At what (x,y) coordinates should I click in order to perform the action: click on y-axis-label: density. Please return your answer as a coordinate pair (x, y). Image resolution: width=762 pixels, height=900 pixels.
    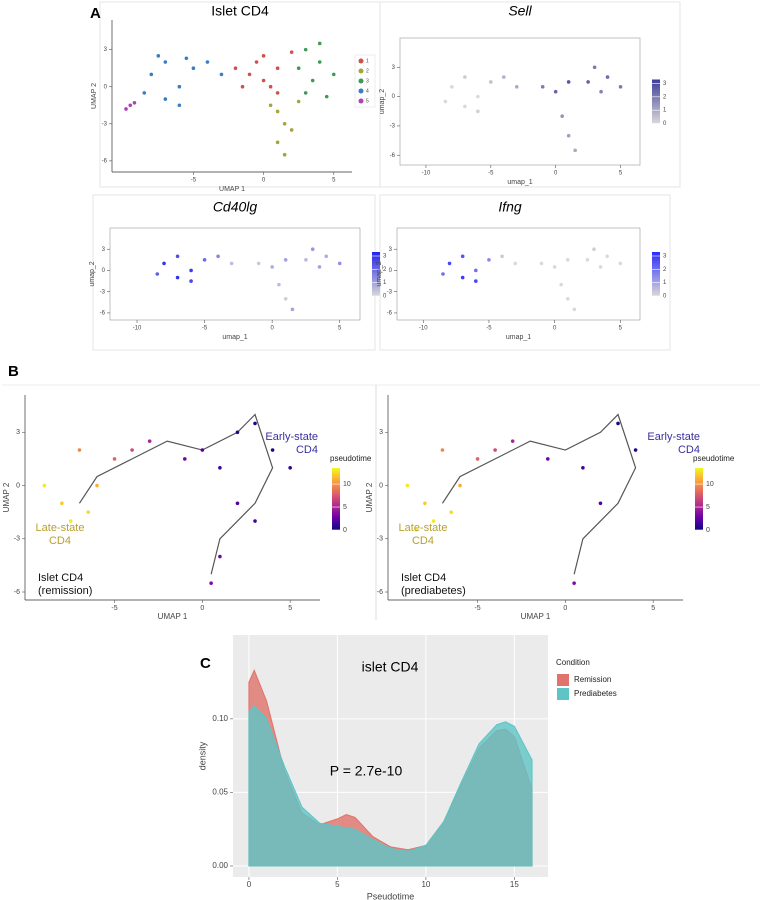
    Looking at the image, I should click on (202, 755).